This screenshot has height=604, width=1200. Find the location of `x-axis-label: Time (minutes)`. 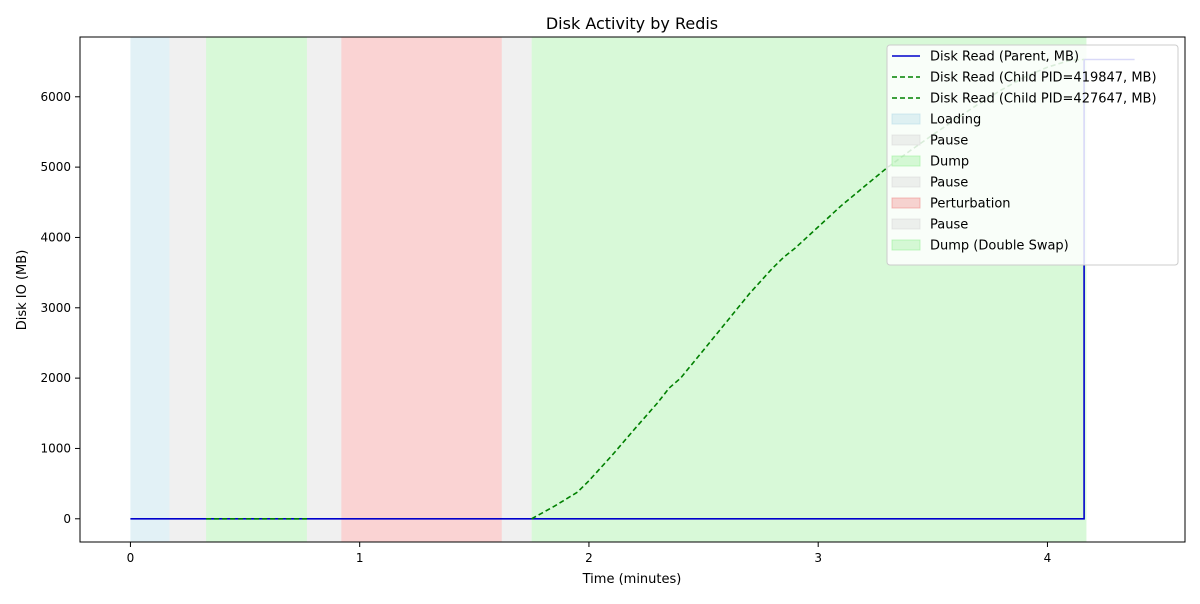

x-axis-label: Time (minutes) is located at coordinates (632, 579).